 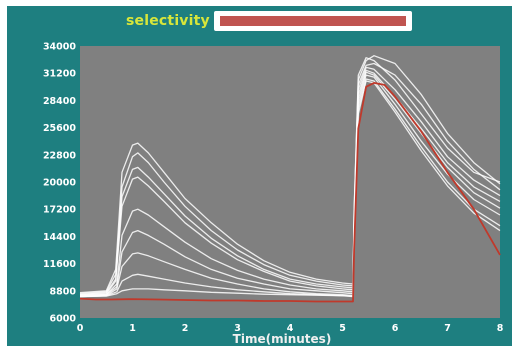 I want to click on y-tick-label: 22800, so click(x=59, y=155).